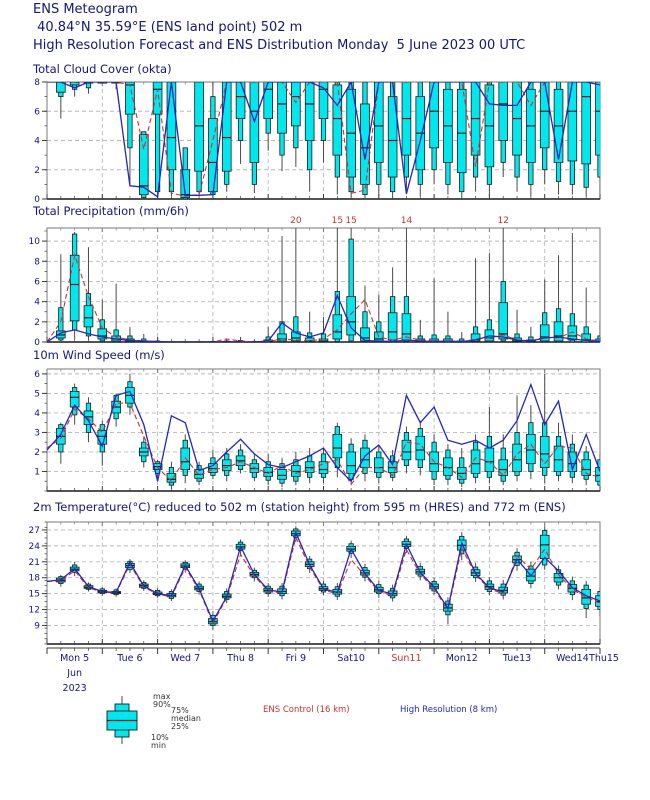  What do you see at coordinates (323, 580) in the screenshot?
I see `ens-control-line-temperature` at bounding box center [323, 580].